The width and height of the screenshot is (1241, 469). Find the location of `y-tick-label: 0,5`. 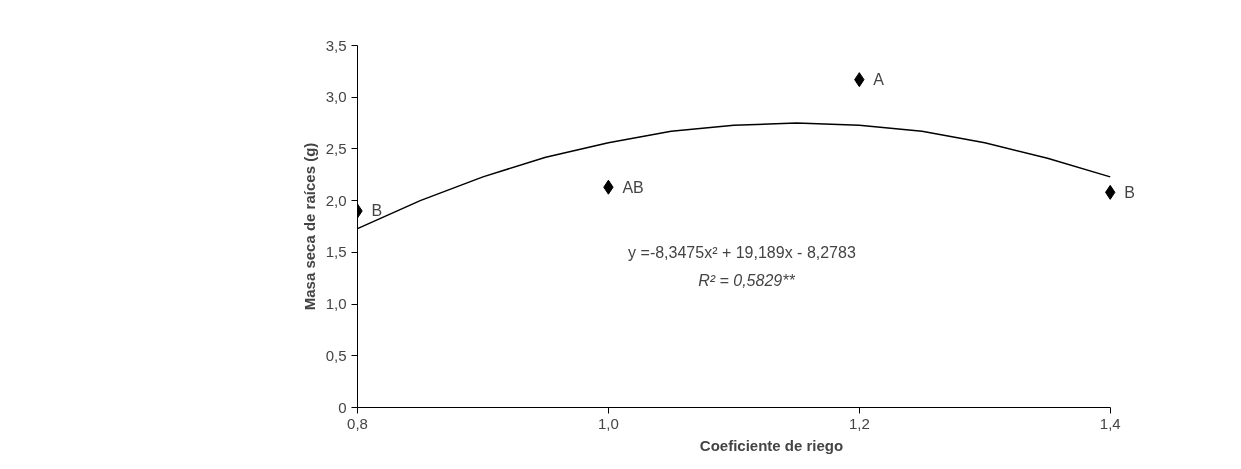

y-tick-label: 0,5 is located at coordinates (336, 355).